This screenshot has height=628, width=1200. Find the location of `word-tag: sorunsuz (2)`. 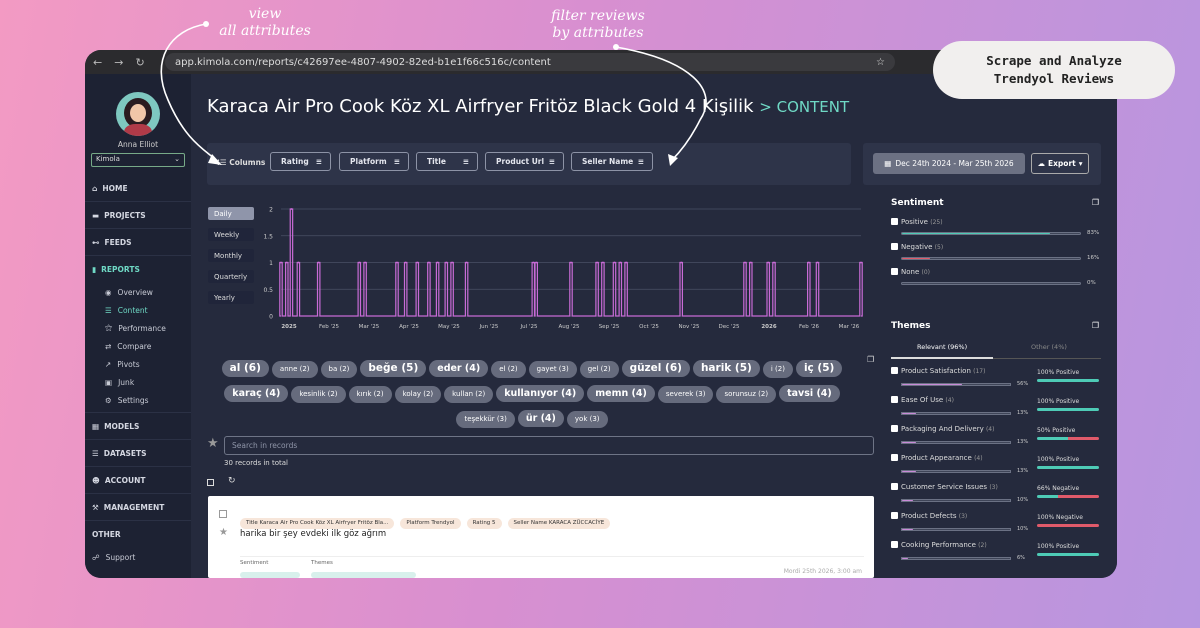

word-tag: sorunsuz (2) is located at coordinates (746, 394).